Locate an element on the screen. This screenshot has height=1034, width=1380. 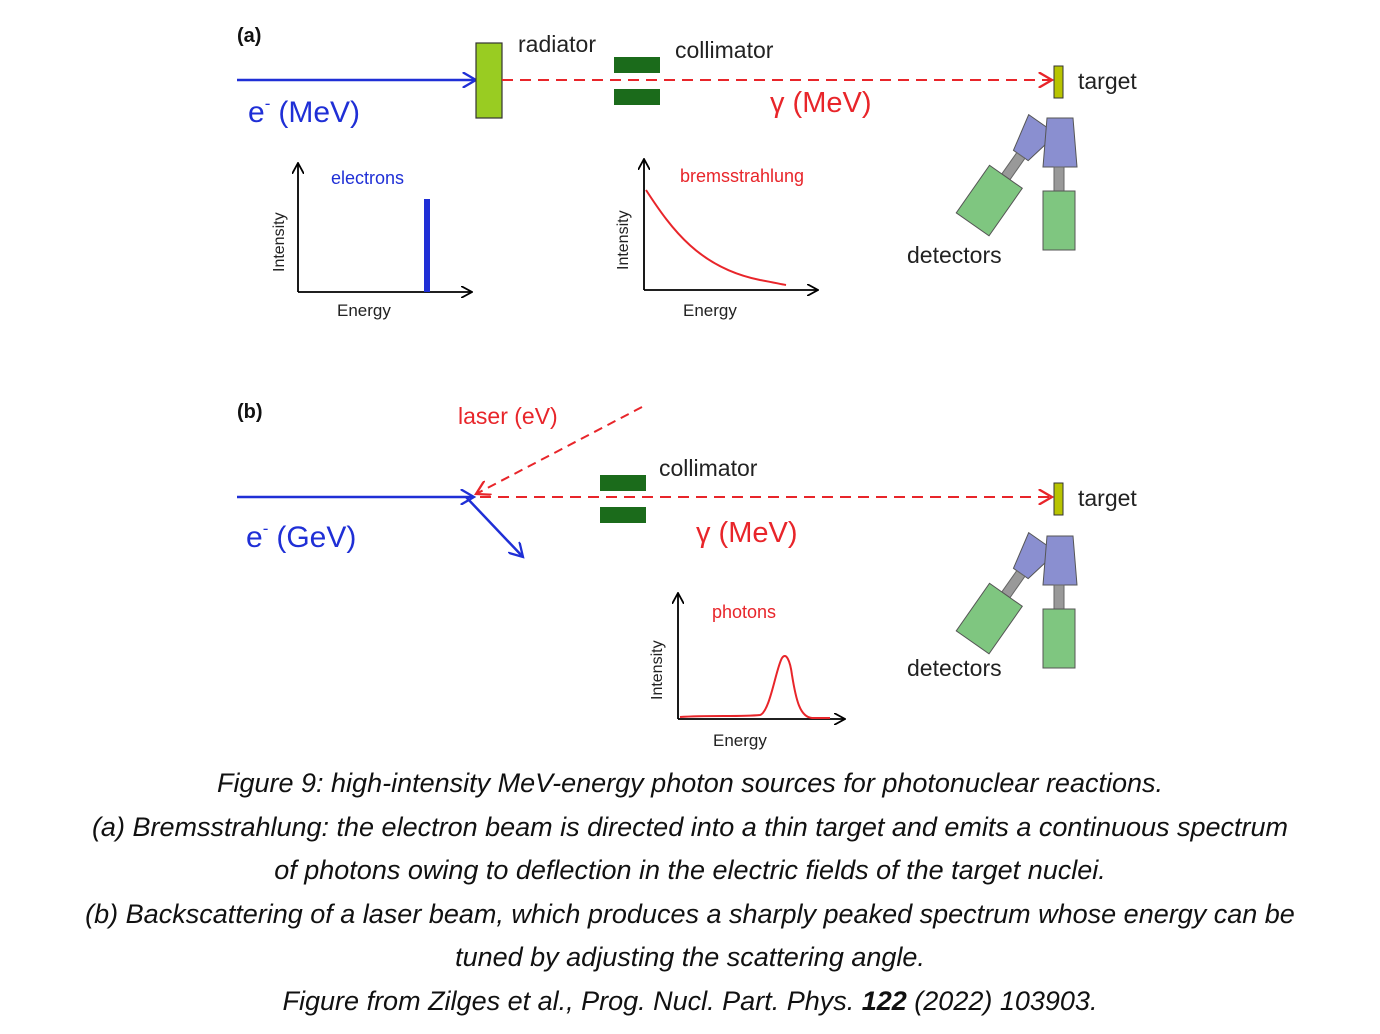
caption-line-5: tuned by adjusting the scattering angle. is located at coordinates (690, 957).